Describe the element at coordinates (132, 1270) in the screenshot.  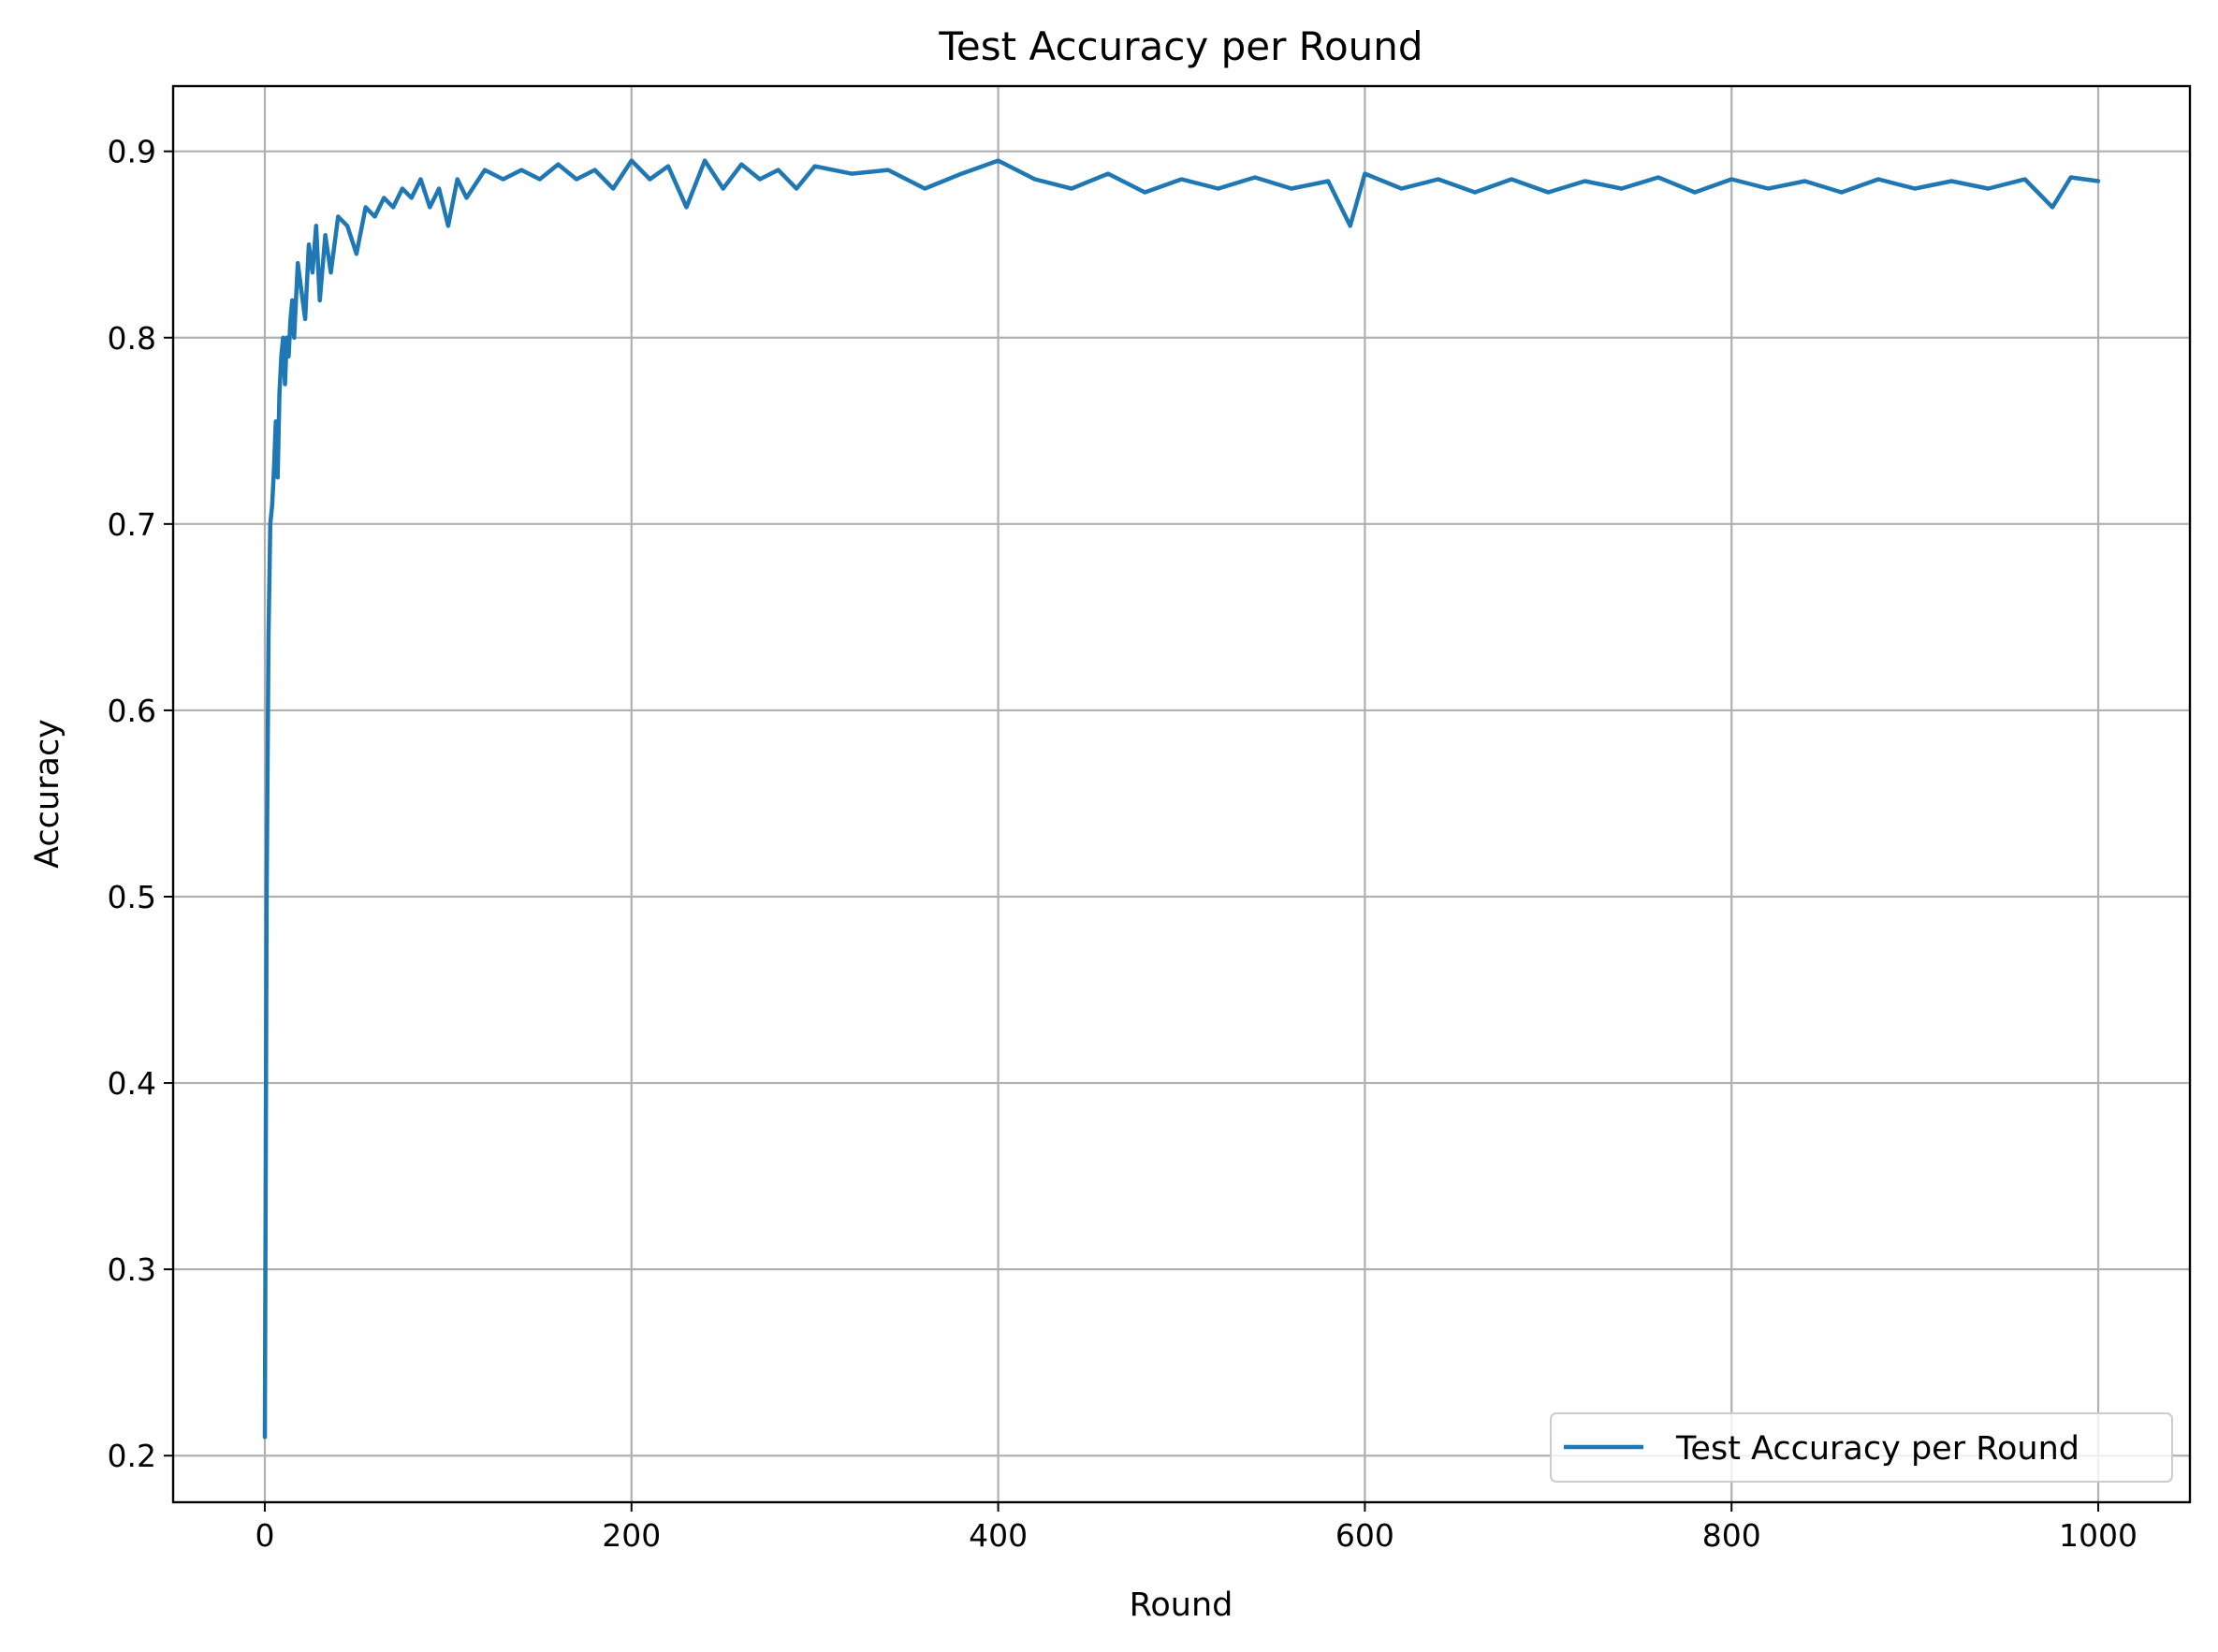
I see `y-tick-label: 0.3` at that location.